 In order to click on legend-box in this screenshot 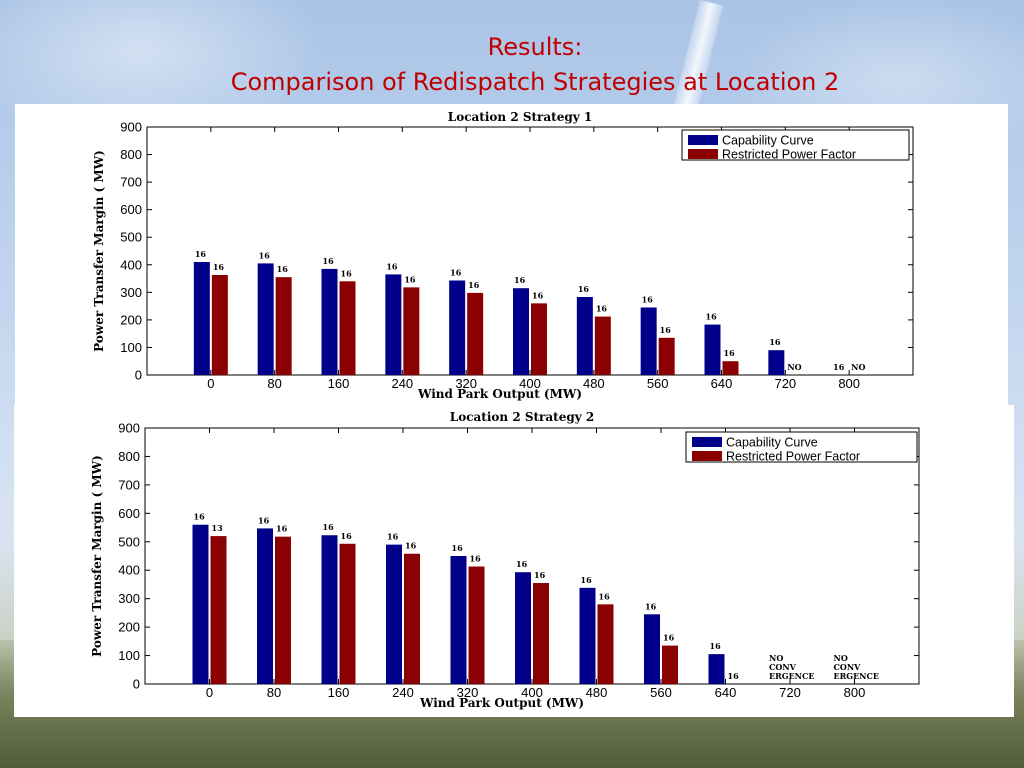, I will do `click(801, 447)`.